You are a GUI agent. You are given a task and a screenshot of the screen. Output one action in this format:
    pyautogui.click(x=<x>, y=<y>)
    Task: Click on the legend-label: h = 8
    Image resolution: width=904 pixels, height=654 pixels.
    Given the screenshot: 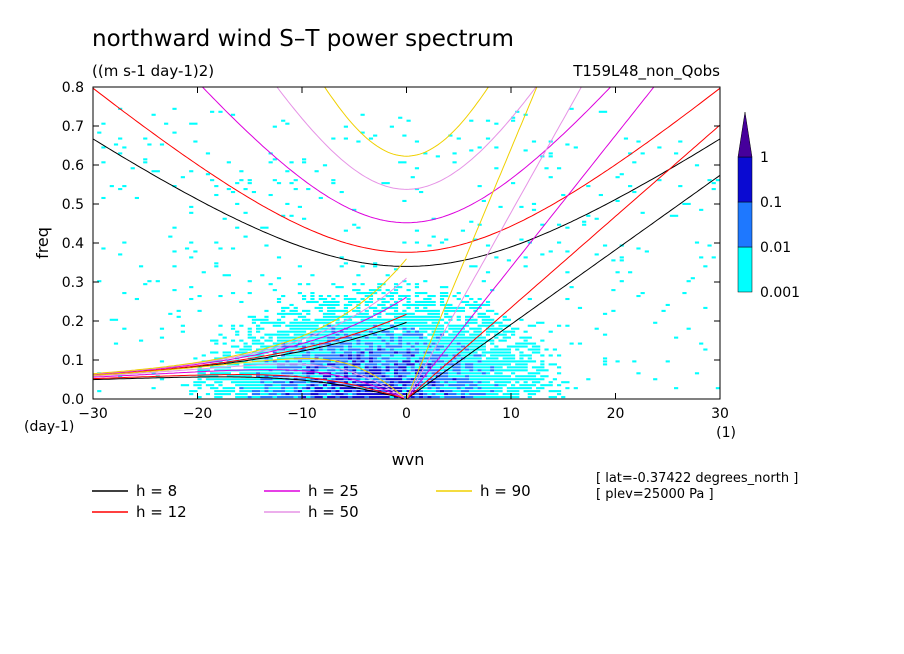 What is the action you would take?
    pyautogui.click(x=156, y=491)
    